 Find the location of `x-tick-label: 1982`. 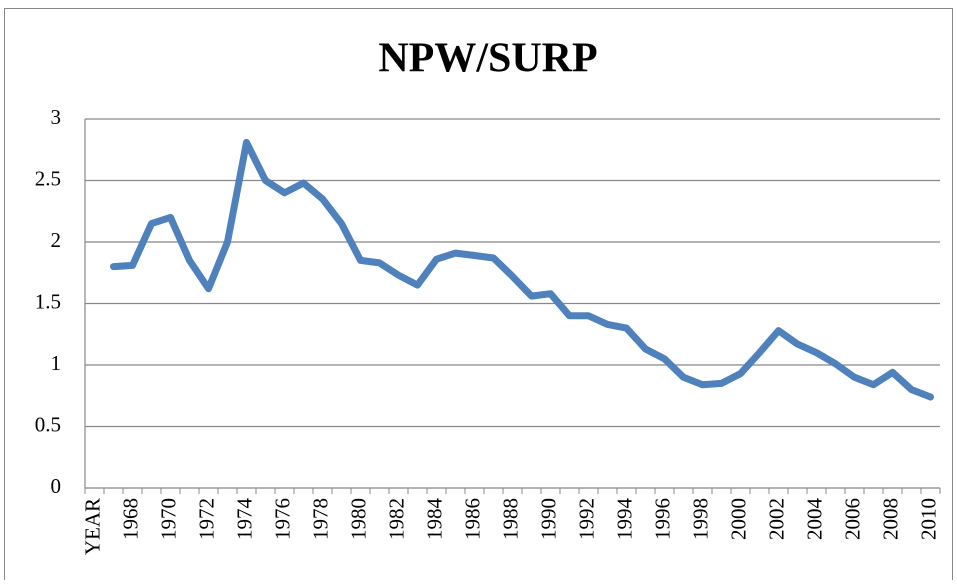

x-tick-label: 1982 is located at coordinates (396, 519).